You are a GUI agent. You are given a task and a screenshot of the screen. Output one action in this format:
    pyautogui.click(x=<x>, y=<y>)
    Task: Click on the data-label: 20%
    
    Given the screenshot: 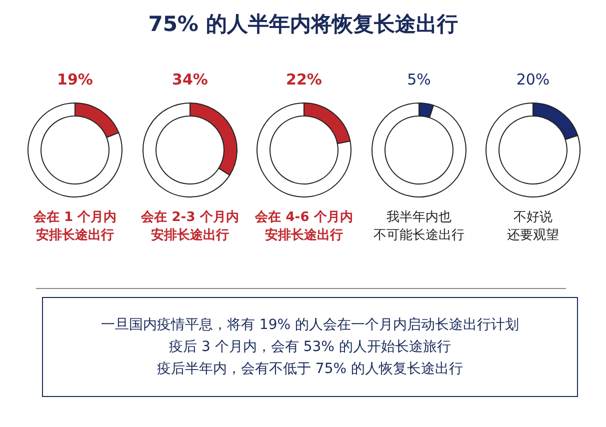 What is the action you would take?
    pyautogui.click(x=533, y=79)
    